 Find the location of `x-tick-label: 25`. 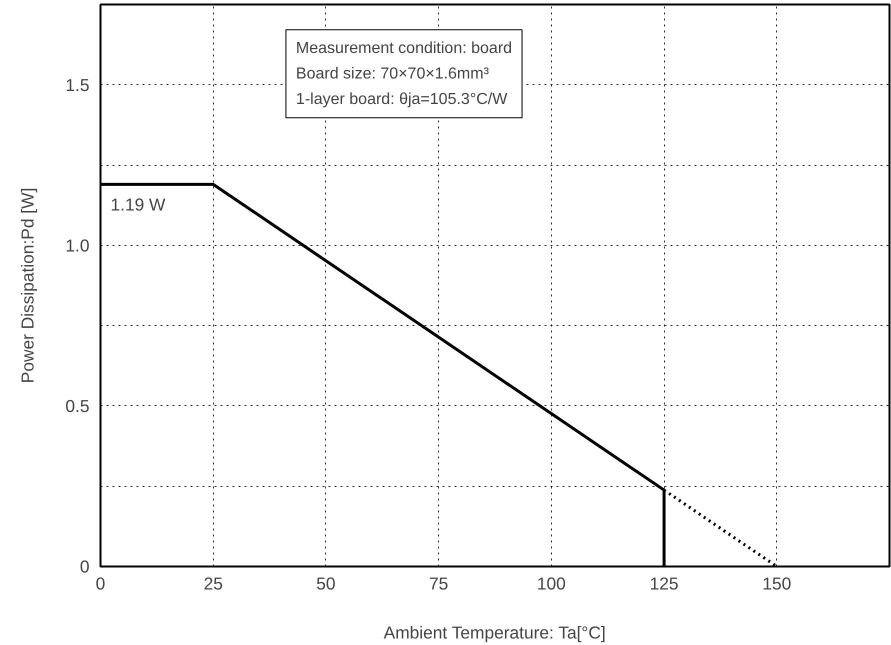

x-tick-label: 25 is located at coordinates (213, 584).